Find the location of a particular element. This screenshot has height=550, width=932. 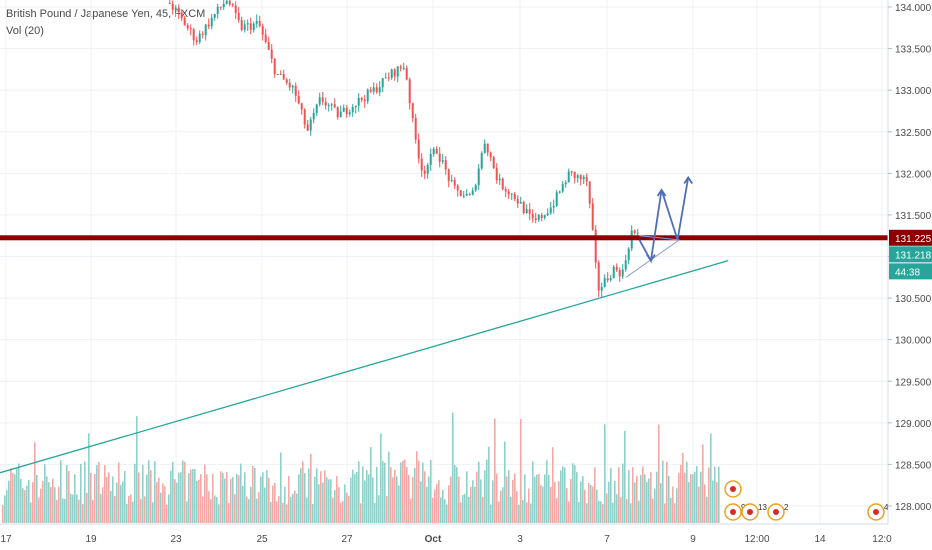

event-marker is located at coordinates (733, 489).